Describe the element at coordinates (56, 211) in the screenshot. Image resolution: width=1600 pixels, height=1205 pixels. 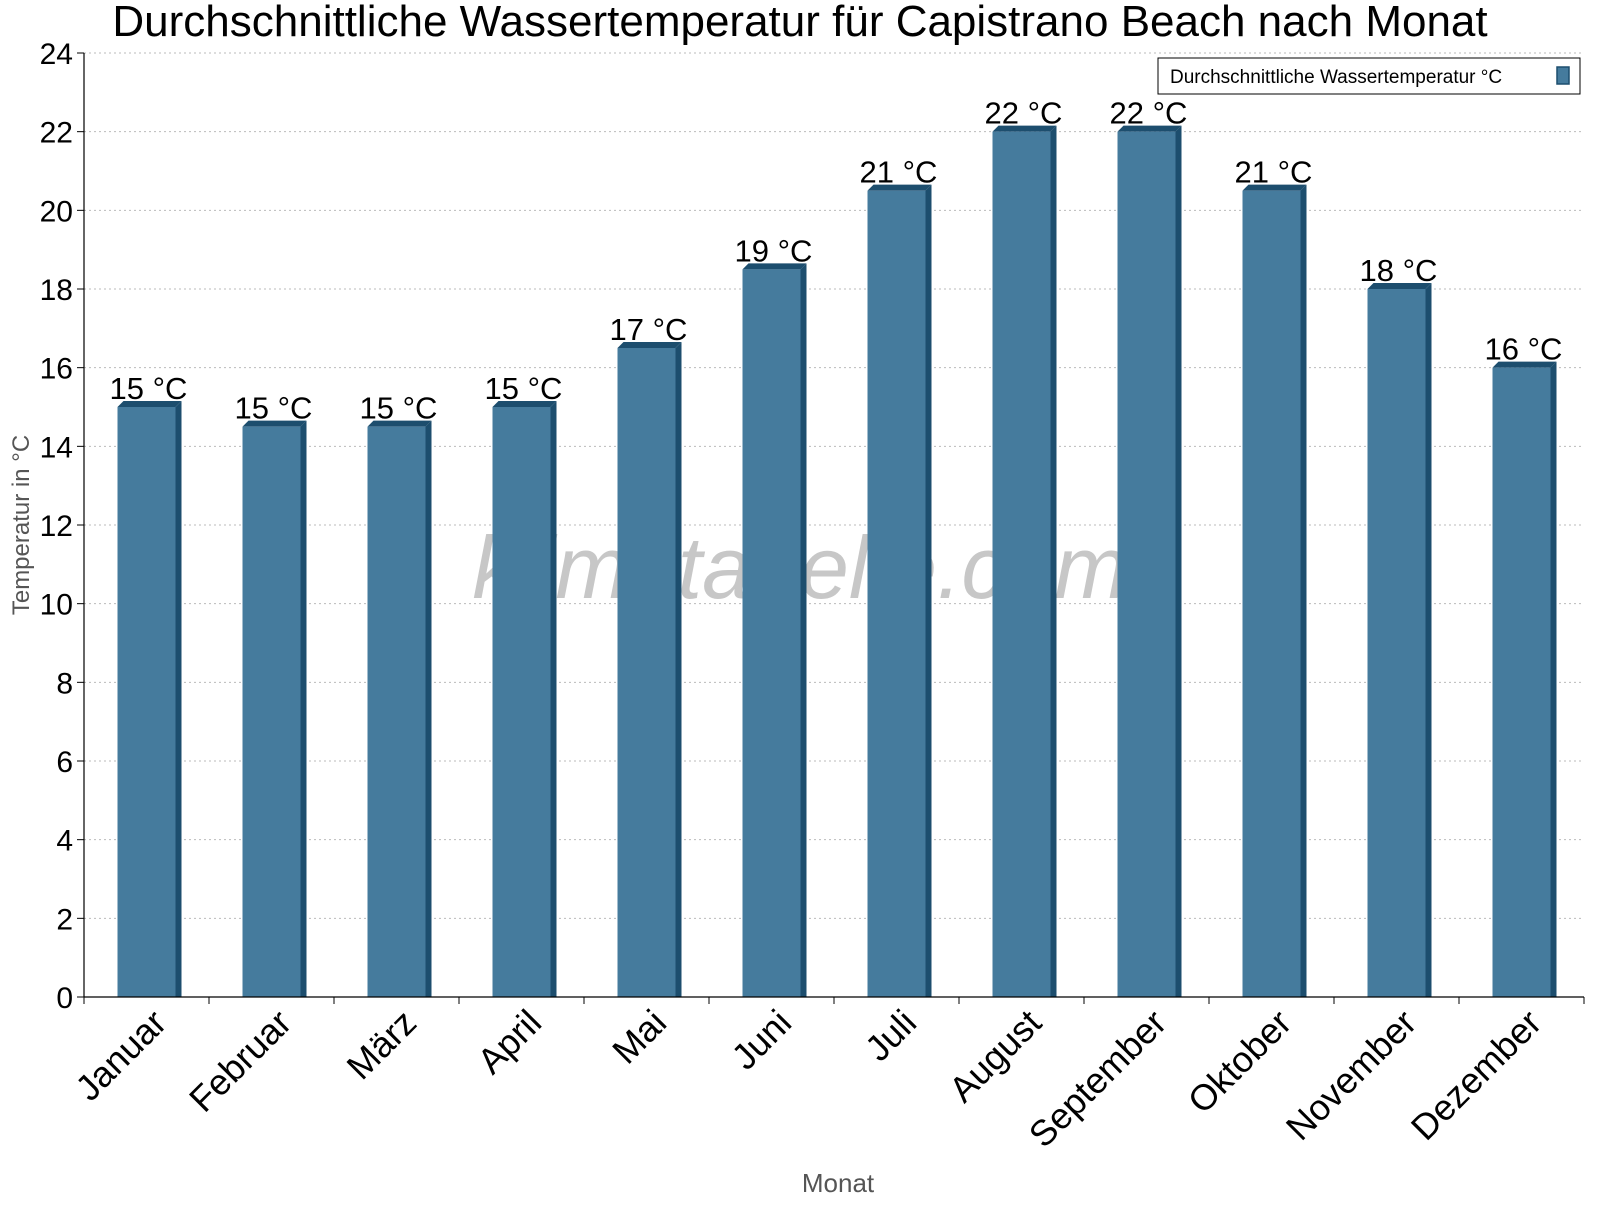
I see `y-tick-label: 20` at that location.